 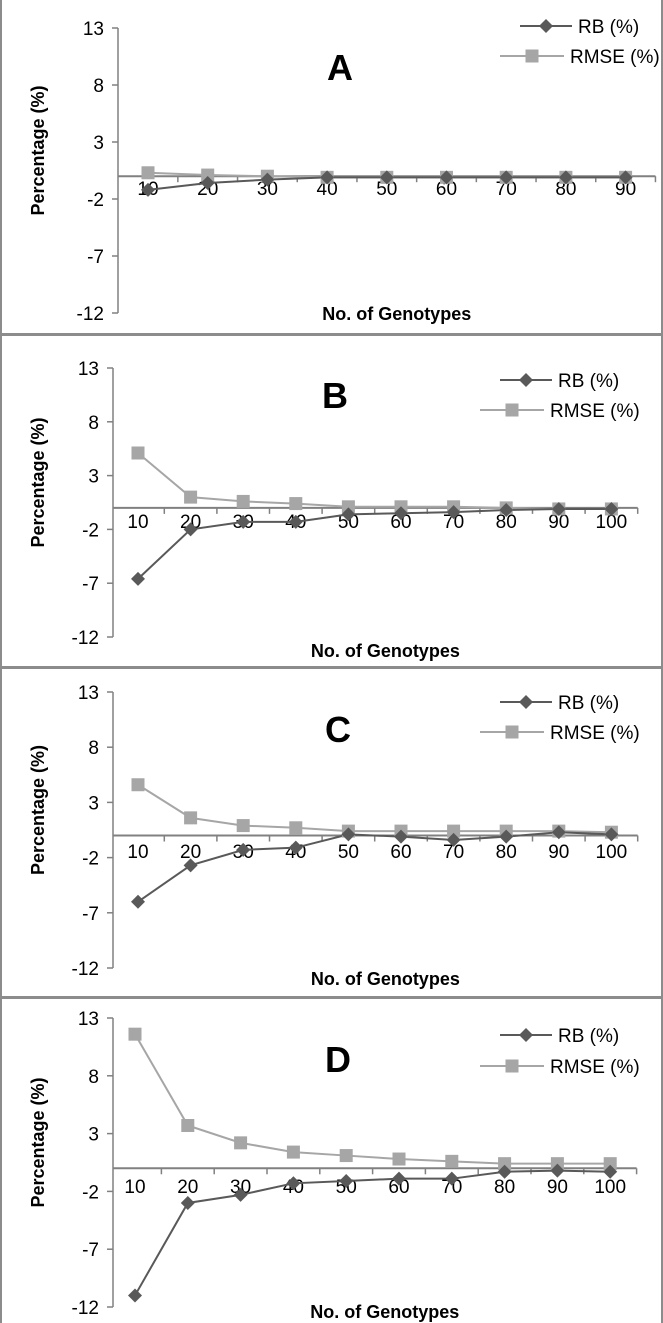 I want to click on y-tick-label: 8, so click(x=93, y=748).